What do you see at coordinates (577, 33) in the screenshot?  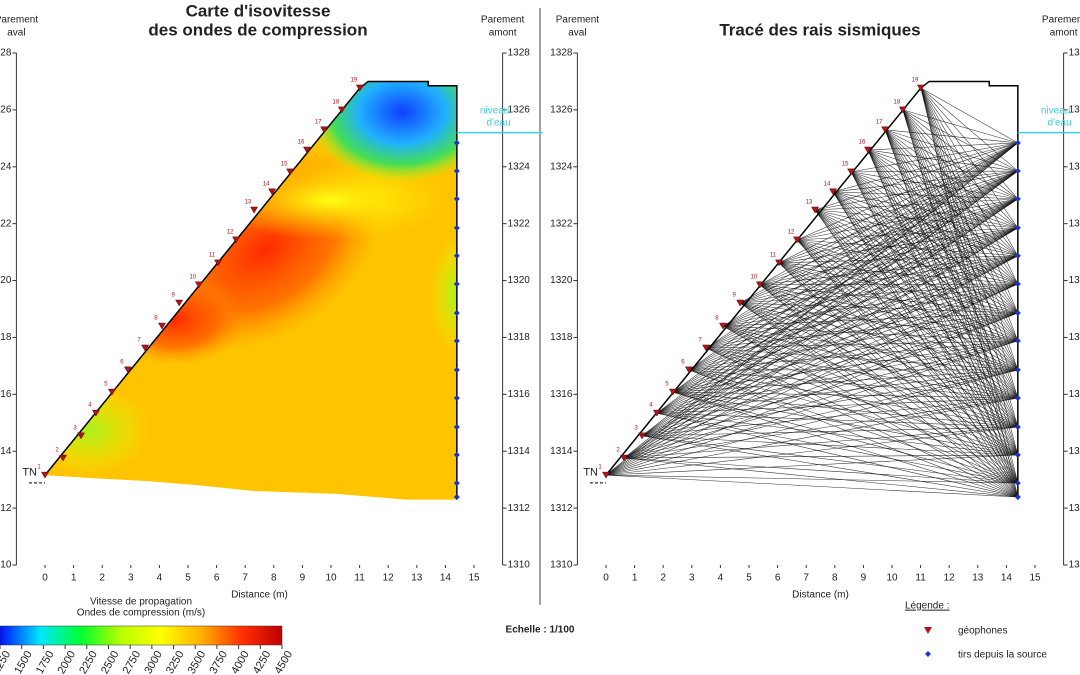 I see `side-label: aval` at bounding box center [577, 33].